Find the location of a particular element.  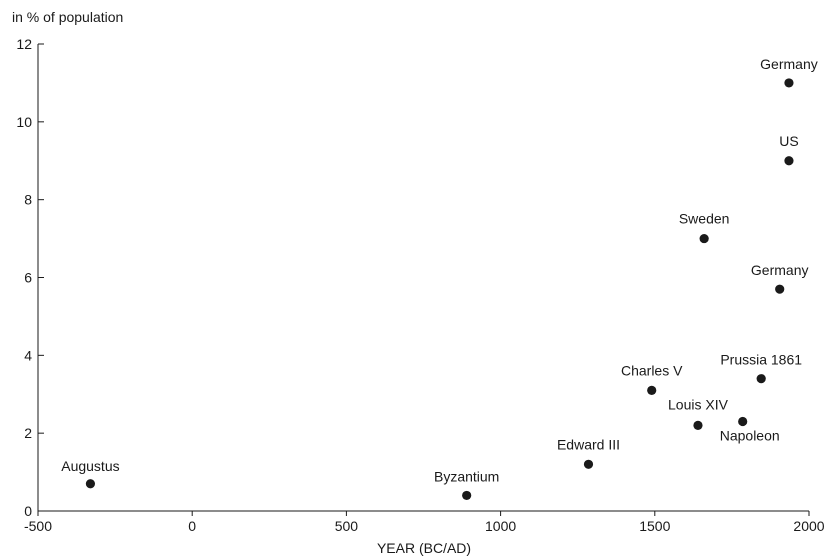

data-point-label: Edward III is located at coordinates (588, 444).